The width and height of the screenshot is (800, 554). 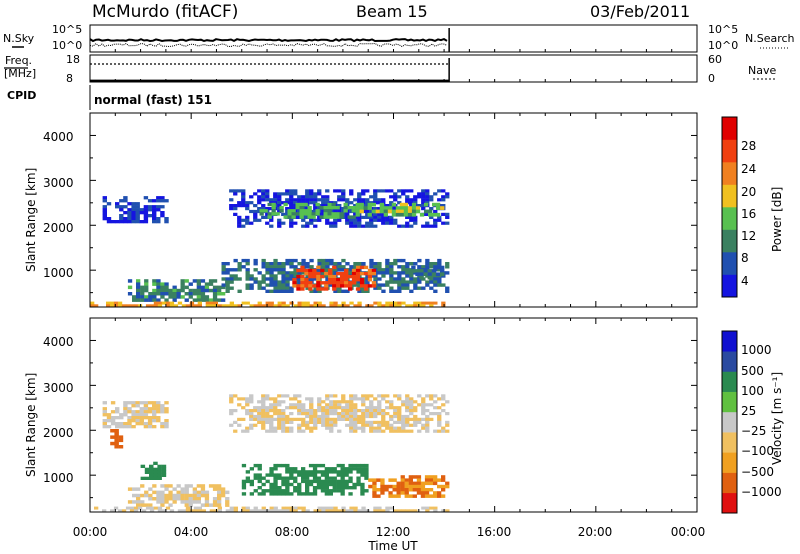 What do you see at coordinates (729, 173) in the screenshot?
I see `power-colorbar-swatch` at bounding box center [729, 173].